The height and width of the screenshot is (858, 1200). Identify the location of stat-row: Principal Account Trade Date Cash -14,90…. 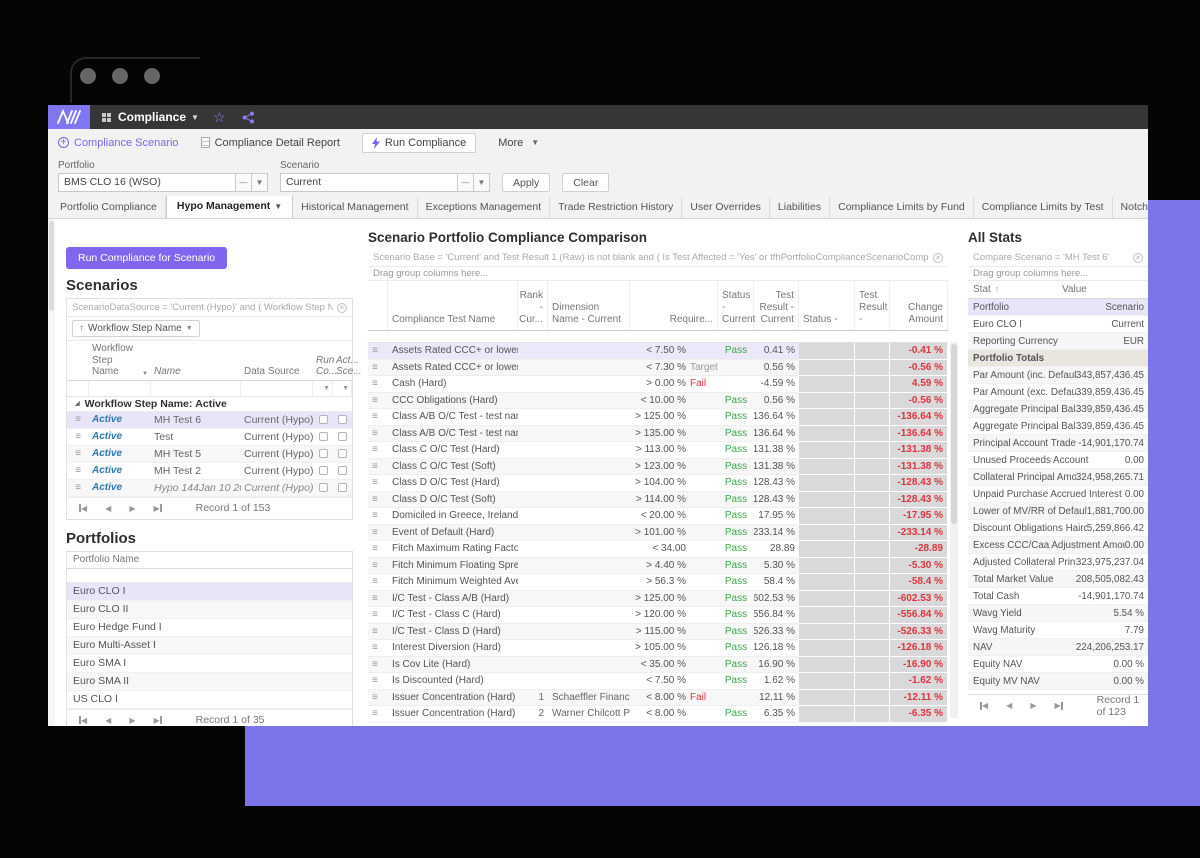
(1058, 443).